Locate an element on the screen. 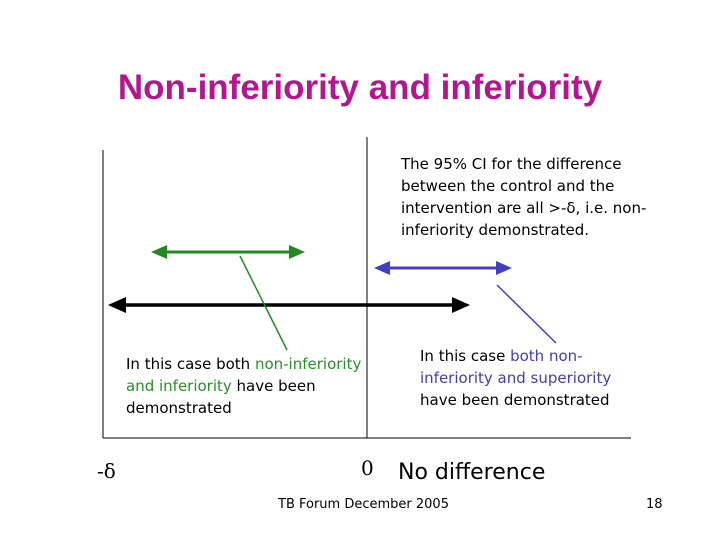  left-annotation-prefix: In this case both is located at coordinates (190, 364).